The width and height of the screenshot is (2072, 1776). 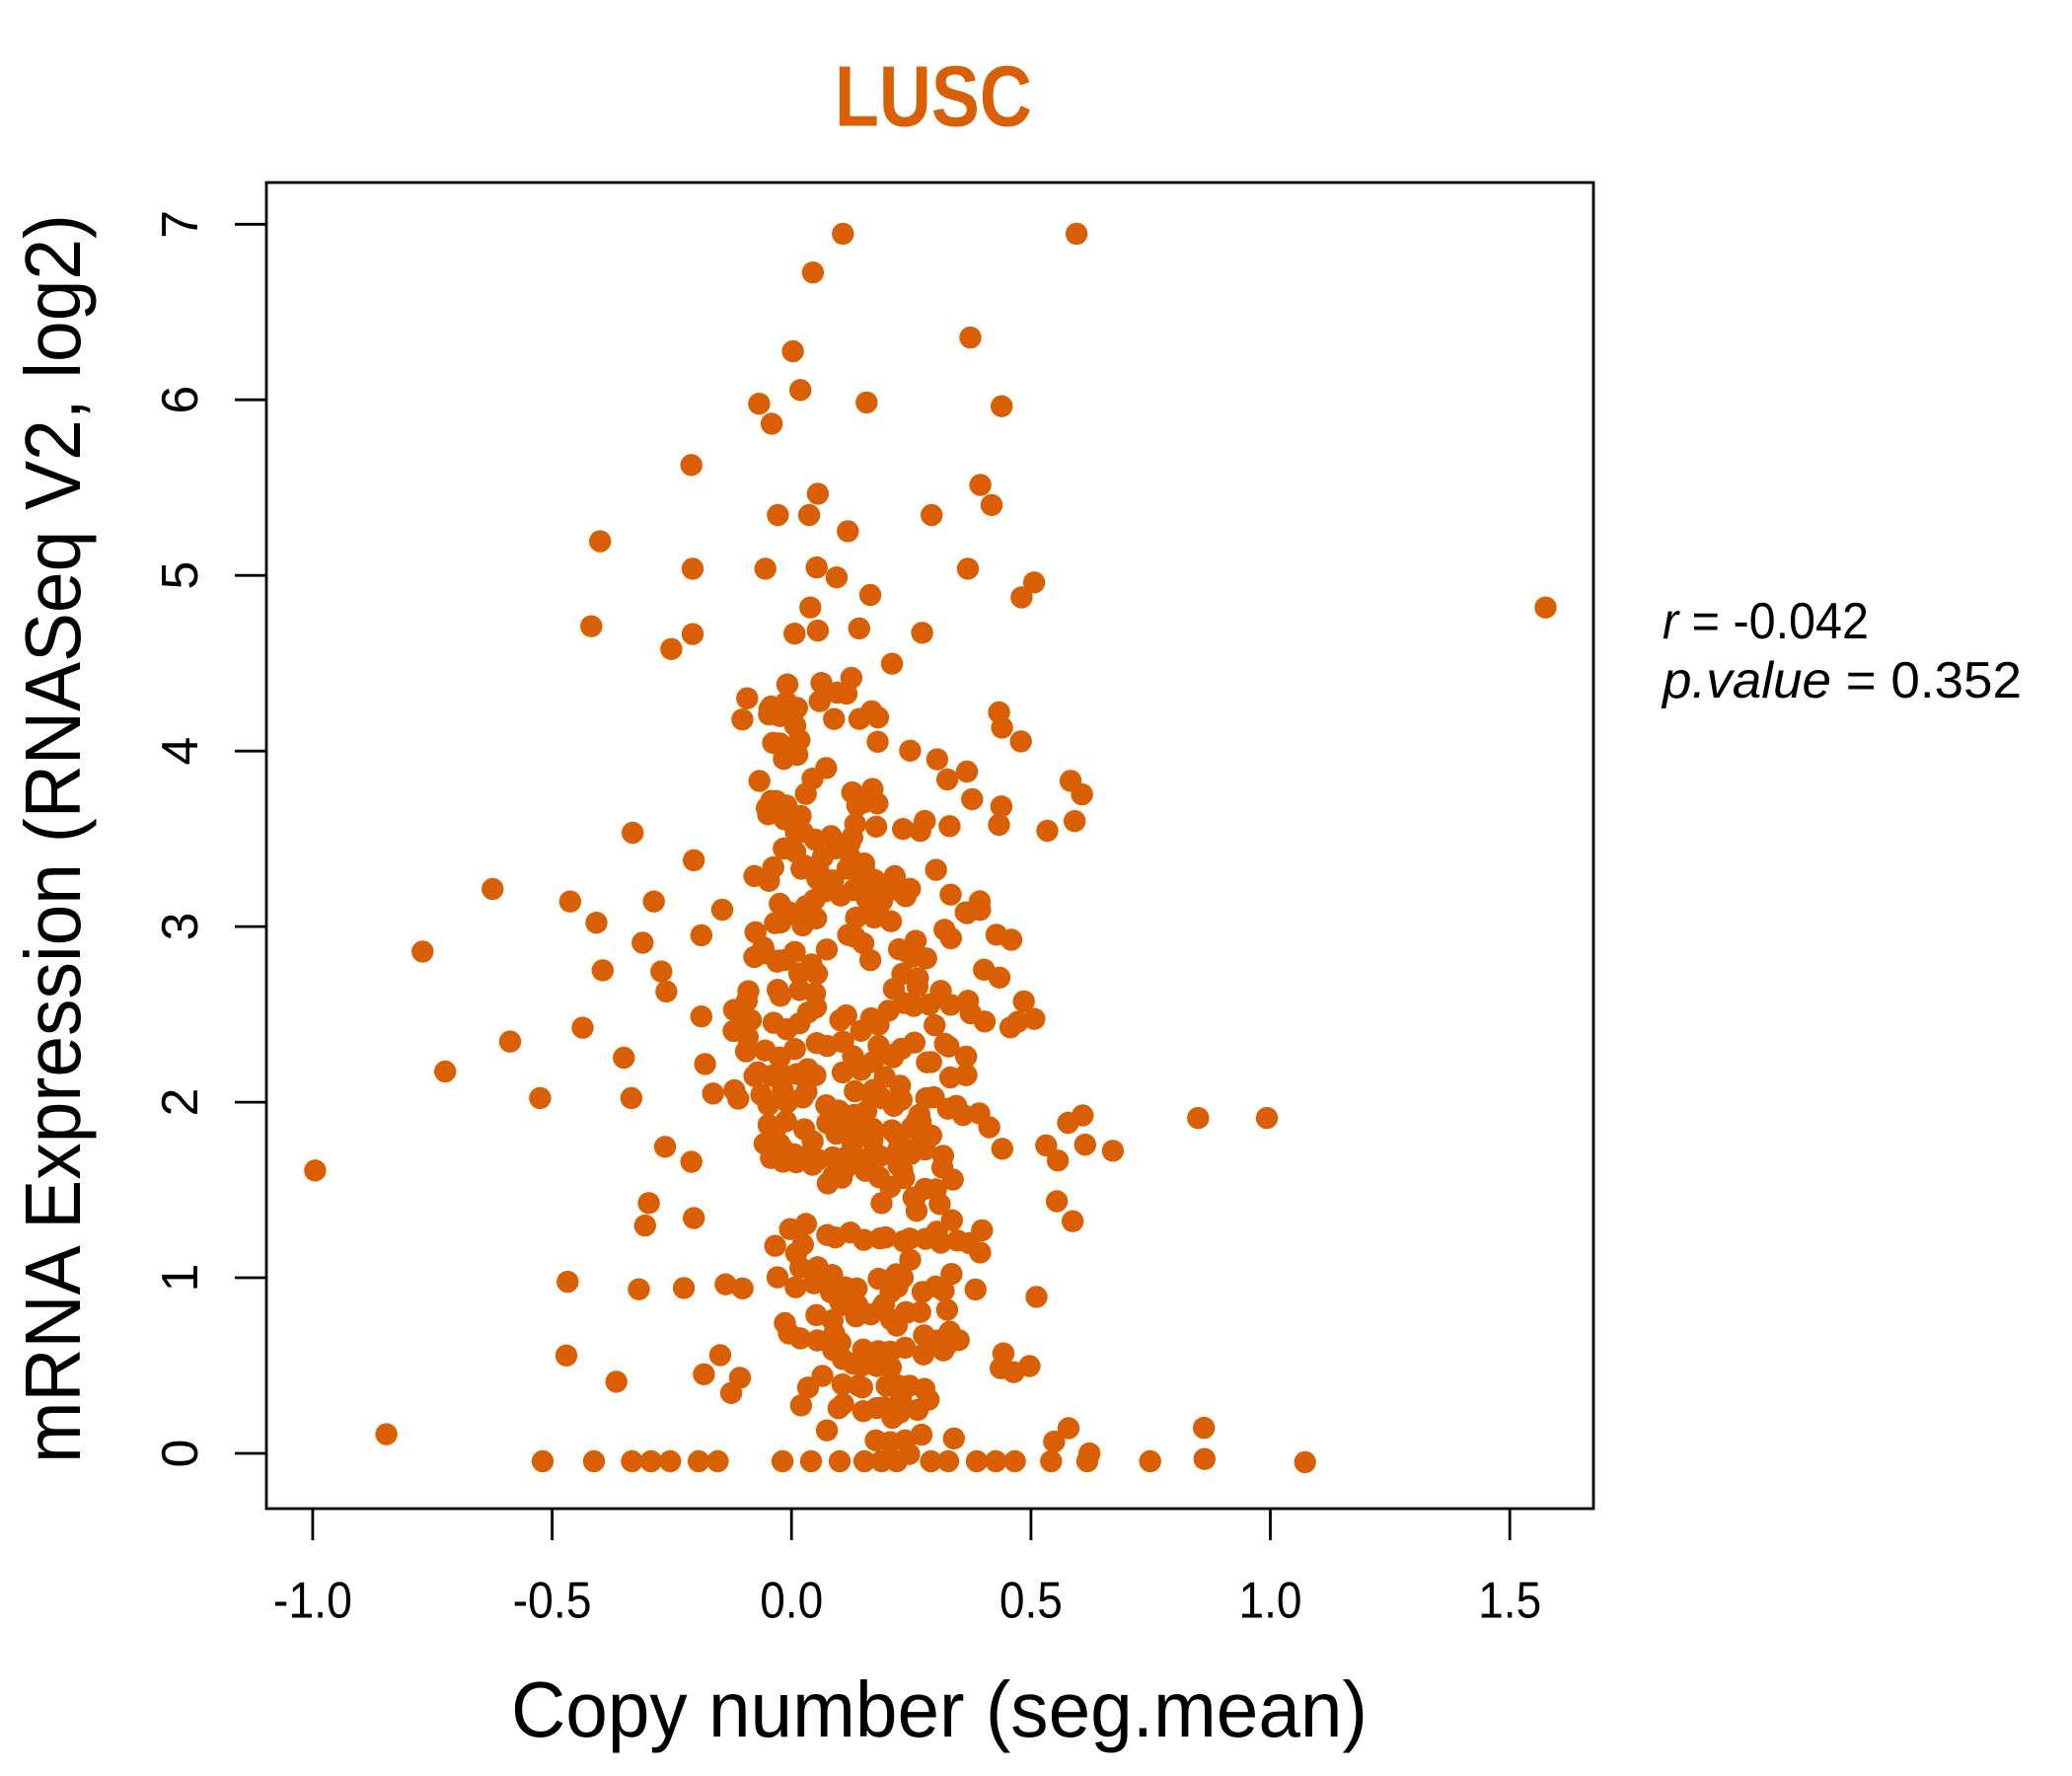 I want to click on svg-text: LUSC, so click(x=934, y=97).